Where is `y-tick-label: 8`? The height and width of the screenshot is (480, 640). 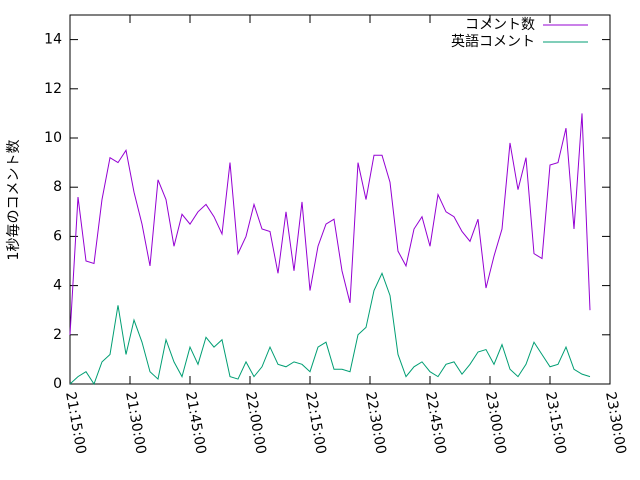
y-tick-label: 8 is located at coordinates (57, 187).